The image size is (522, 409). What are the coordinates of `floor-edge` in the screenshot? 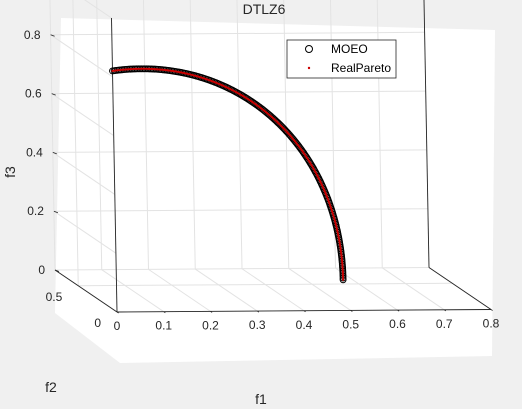 It's located at (460, 288).